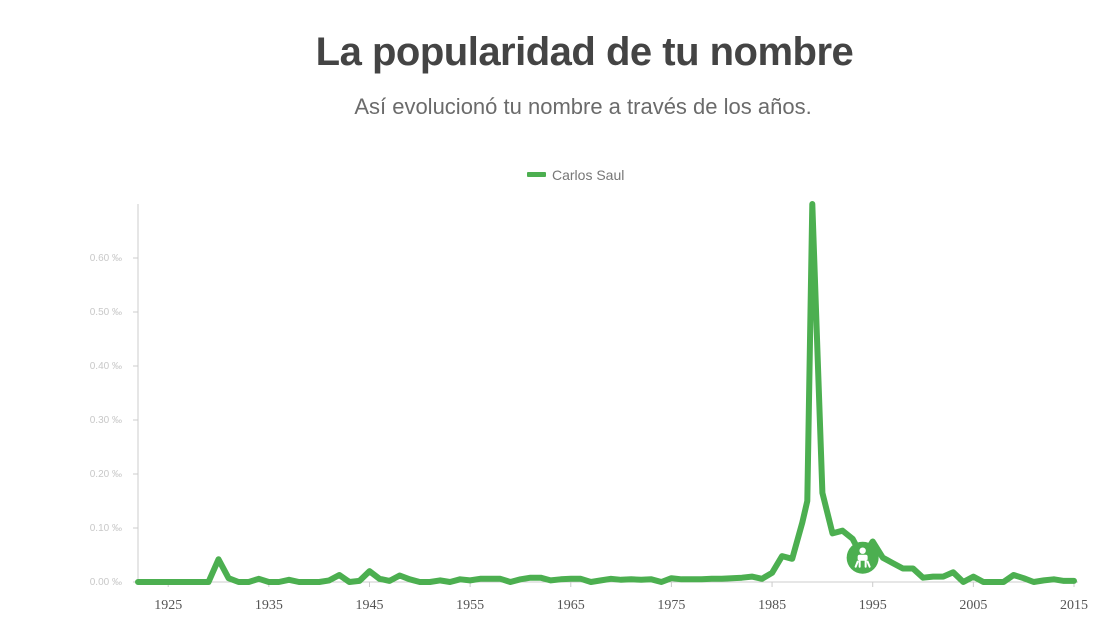 The height and width of the screenshot is (633, 1111). What do you see at coordinates (168, 605) in the screenshot?
I see `x-tick-label: 1925` at bounding box center [168, 605].